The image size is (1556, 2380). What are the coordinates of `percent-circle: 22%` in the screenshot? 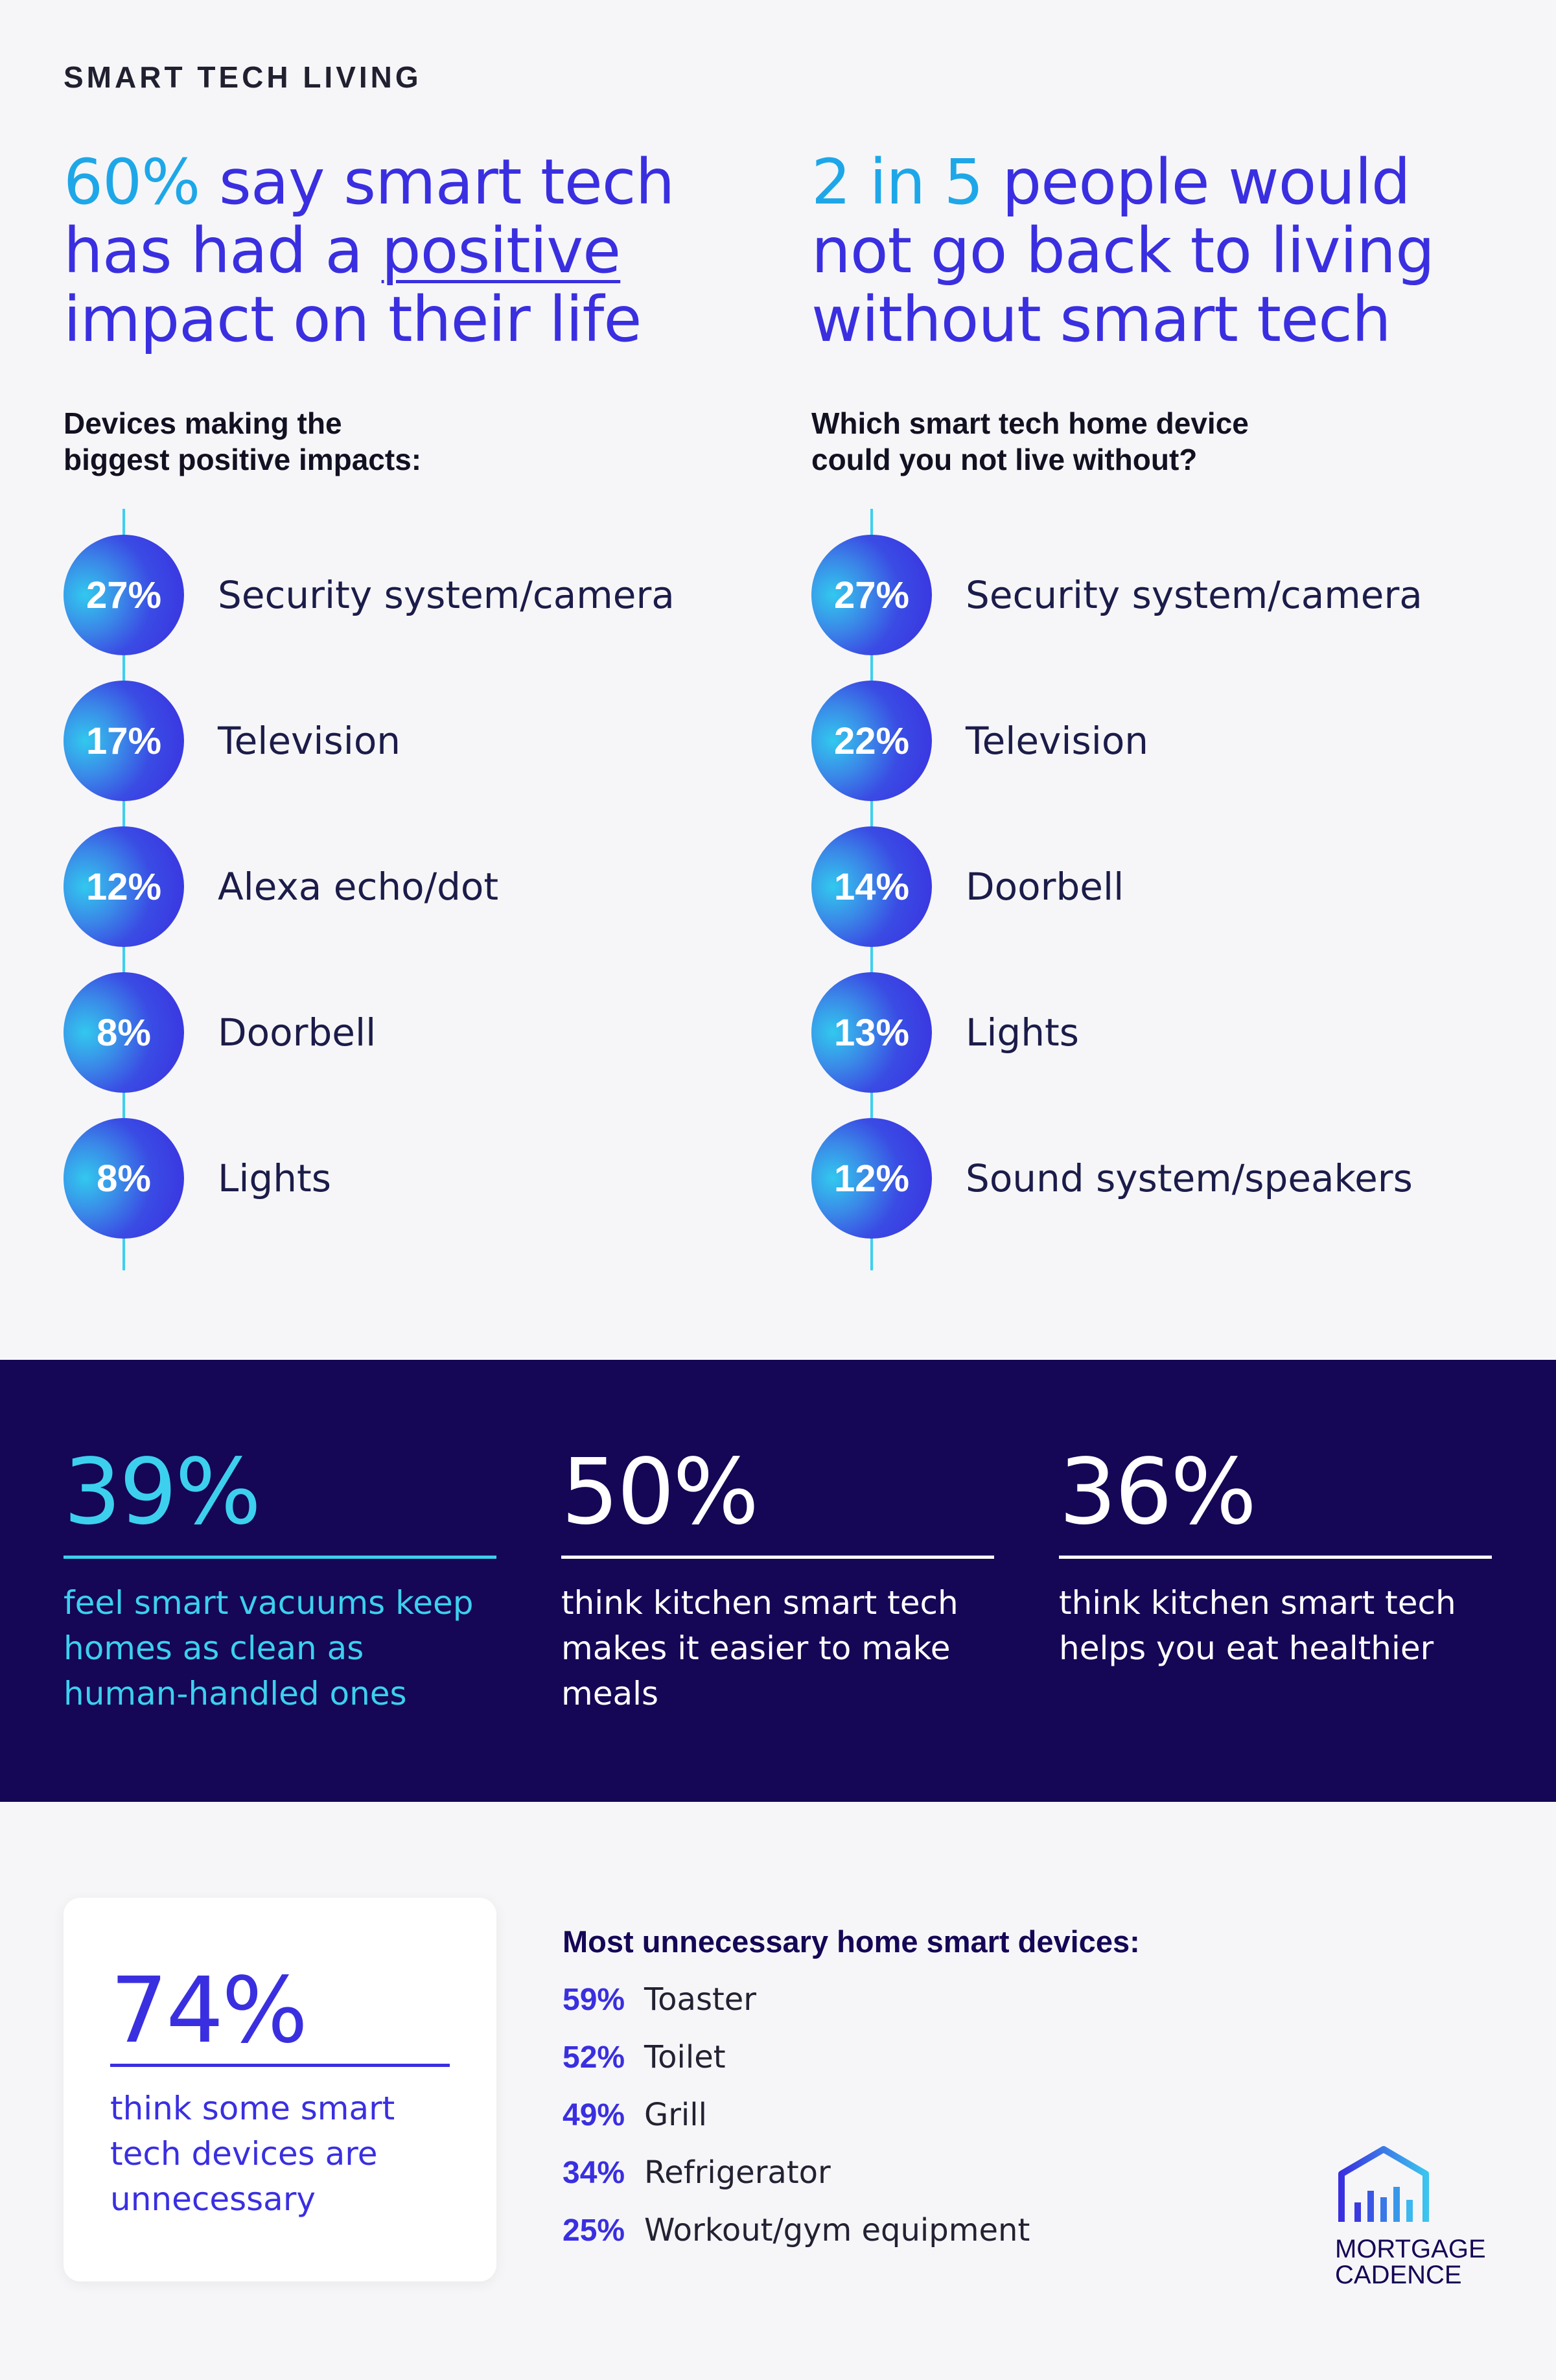 It's located at (872, 741).